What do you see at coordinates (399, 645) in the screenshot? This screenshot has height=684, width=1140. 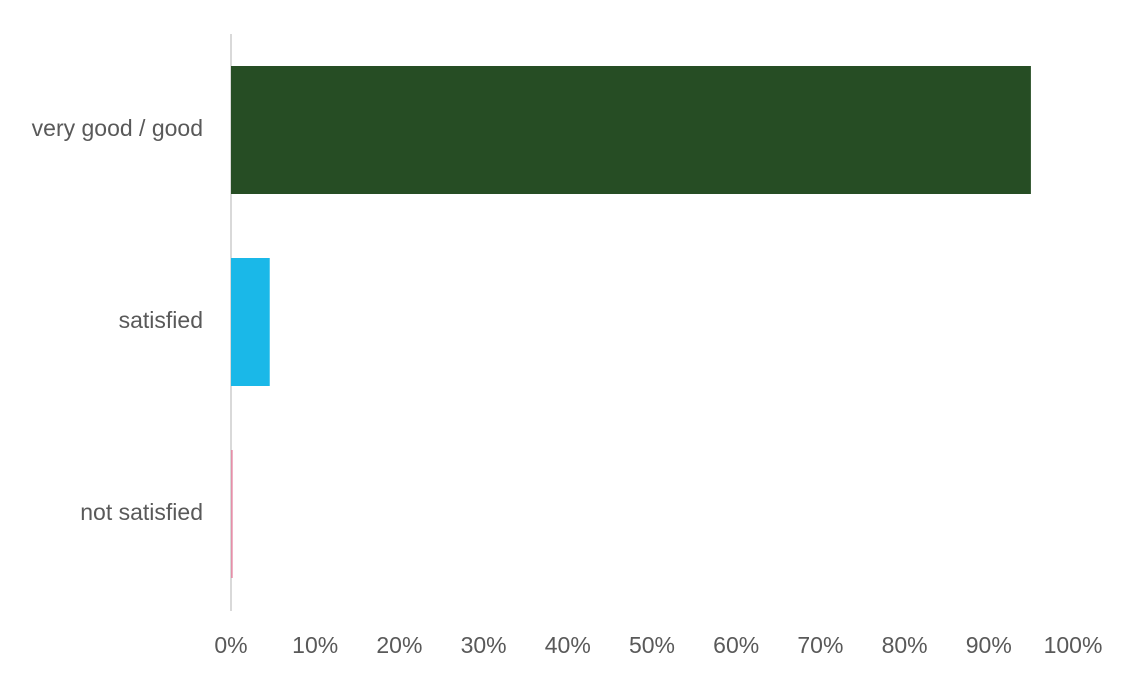 I see `x-tick-label: 20%` at bounding box center [399, 645].